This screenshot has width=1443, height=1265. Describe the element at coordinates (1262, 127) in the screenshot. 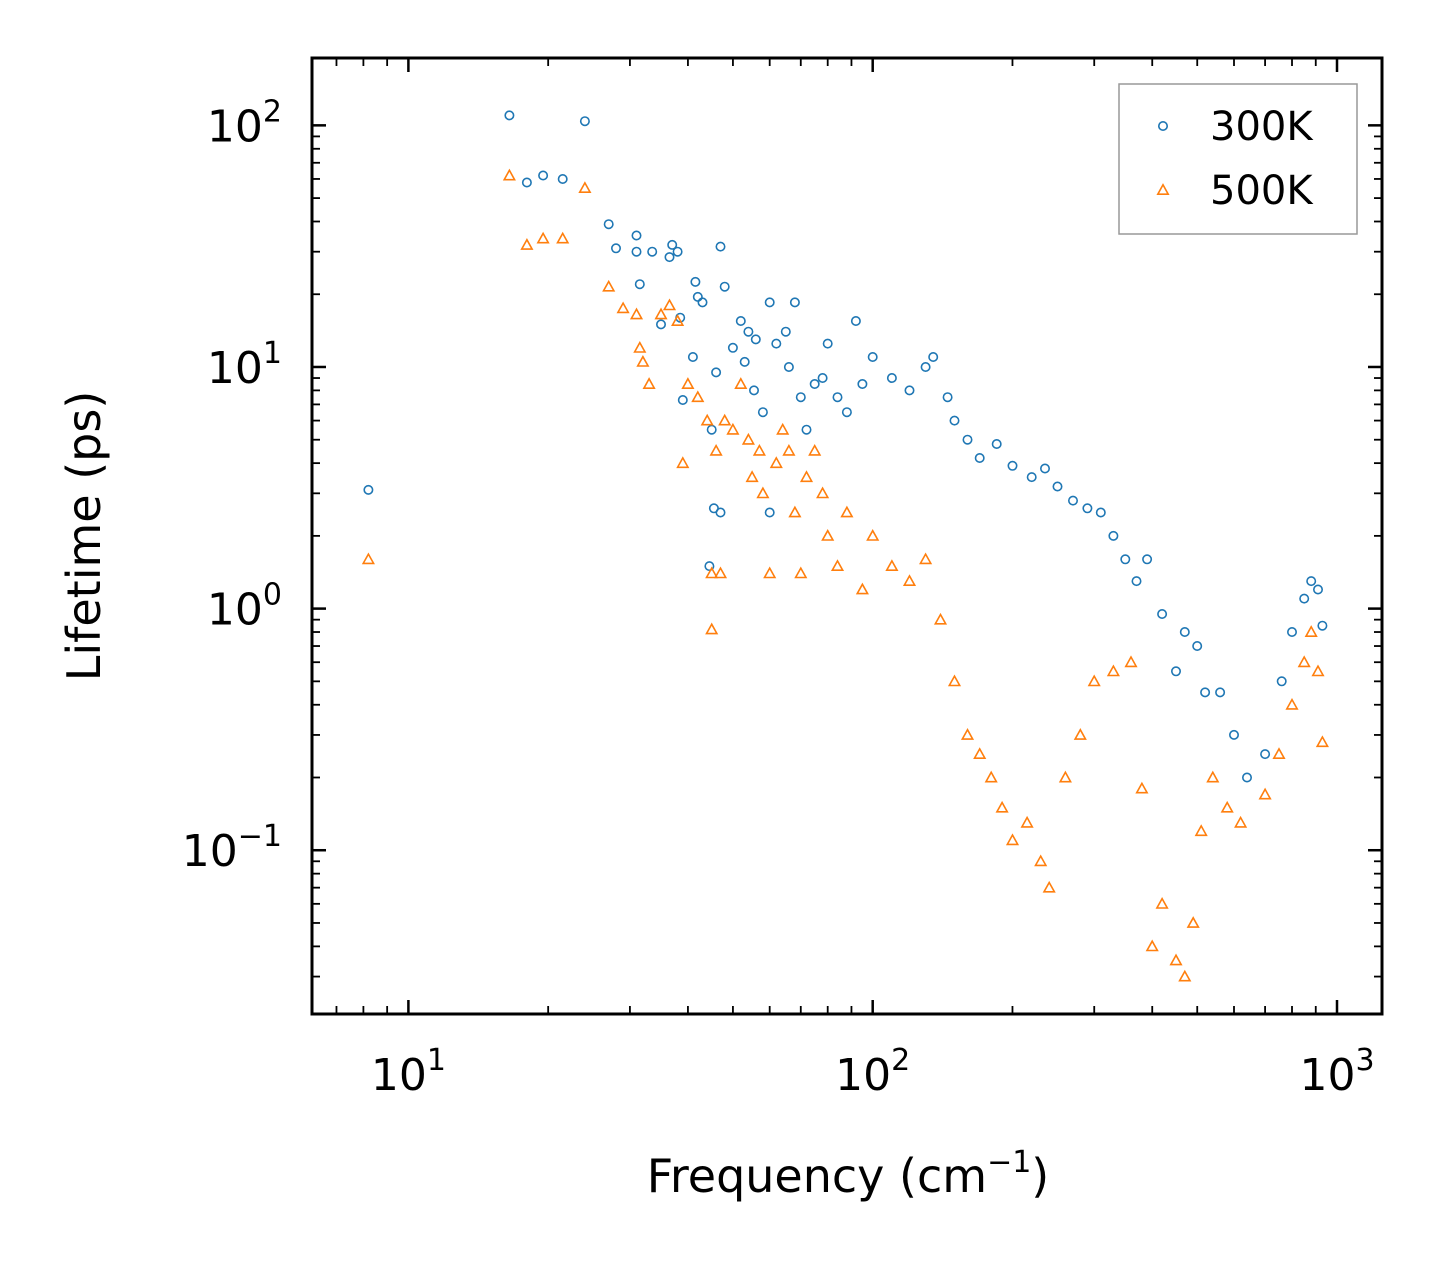

I see `legend-label-300K: 300K` at that location.